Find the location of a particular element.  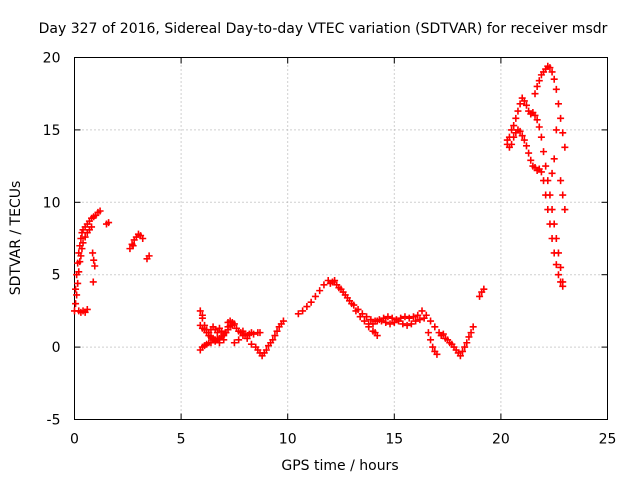

x-tick-label: 20 is located at coordinates (501, 440).